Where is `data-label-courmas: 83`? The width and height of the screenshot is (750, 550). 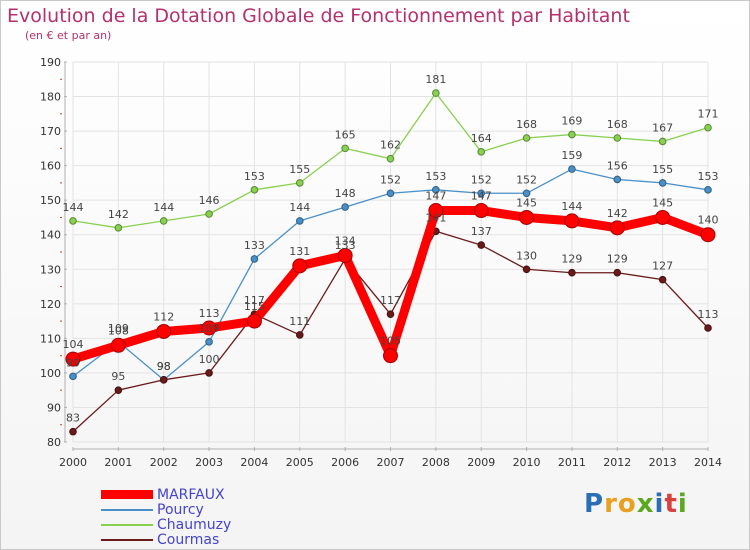 data-label-courmas: 83 is located at coordinates (73, 418).